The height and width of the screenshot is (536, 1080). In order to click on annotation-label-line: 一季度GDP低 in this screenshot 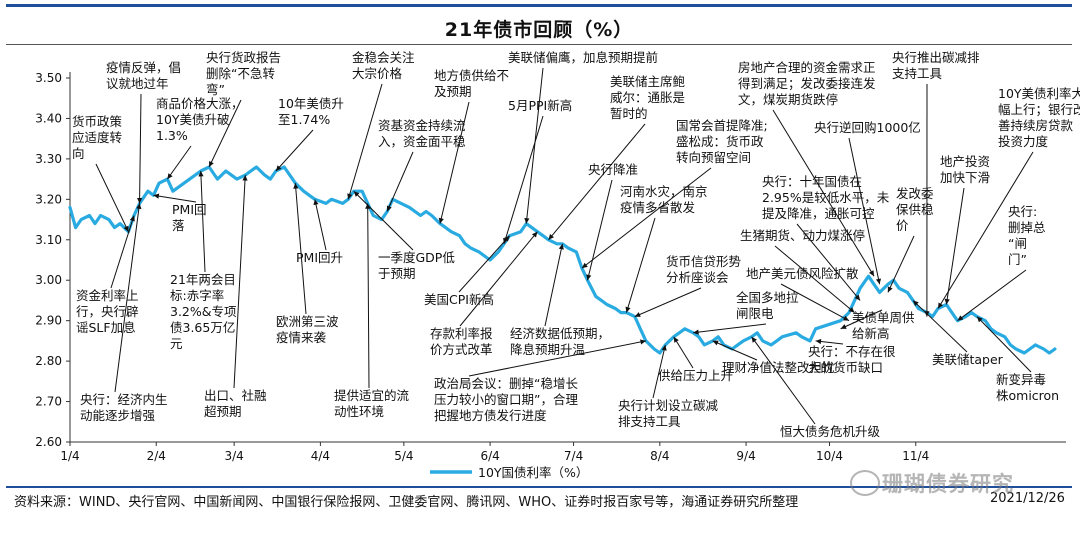, I will do `click(416, 257)`.